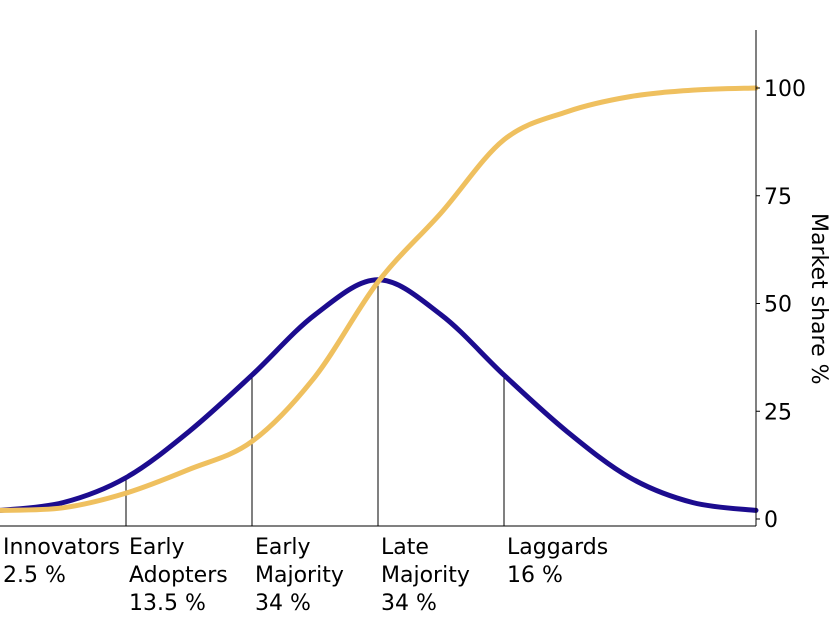 The width and height of the screenshot is (831, 623). What do you see at coordinates (61, 547) in the screenshot?
I see `category-label-line: Innovators` at bounding box center [61, 547].